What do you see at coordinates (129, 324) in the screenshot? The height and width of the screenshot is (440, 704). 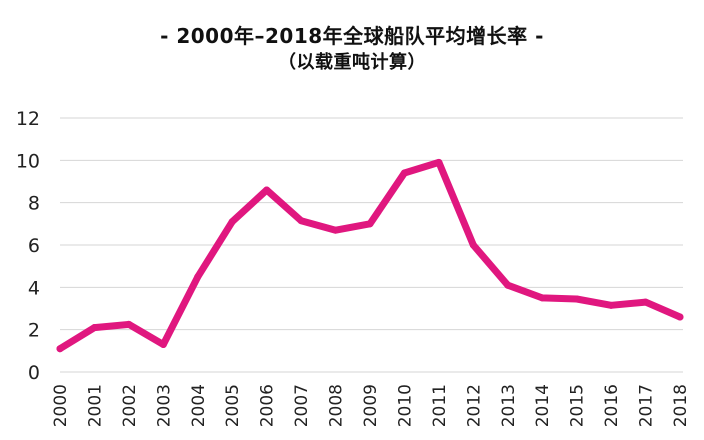 I see `data-point-2002` at bounding box center [129, 324].